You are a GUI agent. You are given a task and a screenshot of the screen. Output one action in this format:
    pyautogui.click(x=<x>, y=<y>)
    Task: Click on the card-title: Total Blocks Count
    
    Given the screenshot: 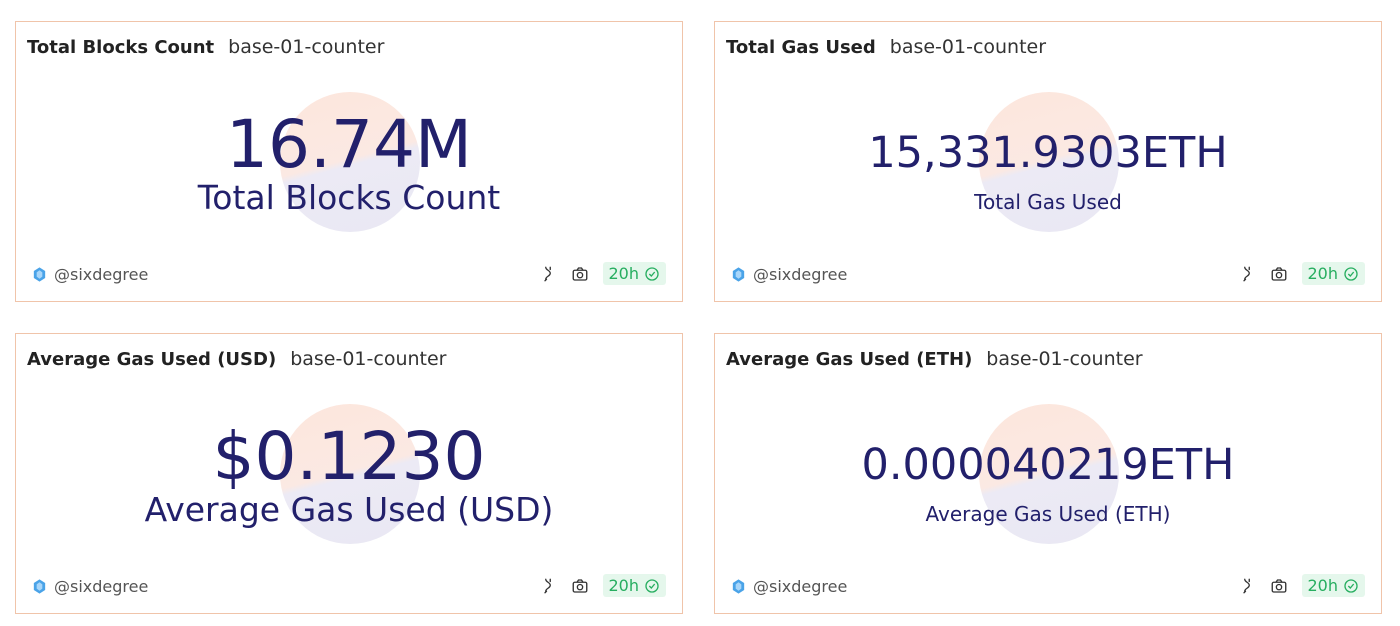 What is the action you would take?
    pyautogui.click(x=121, y=47)
    